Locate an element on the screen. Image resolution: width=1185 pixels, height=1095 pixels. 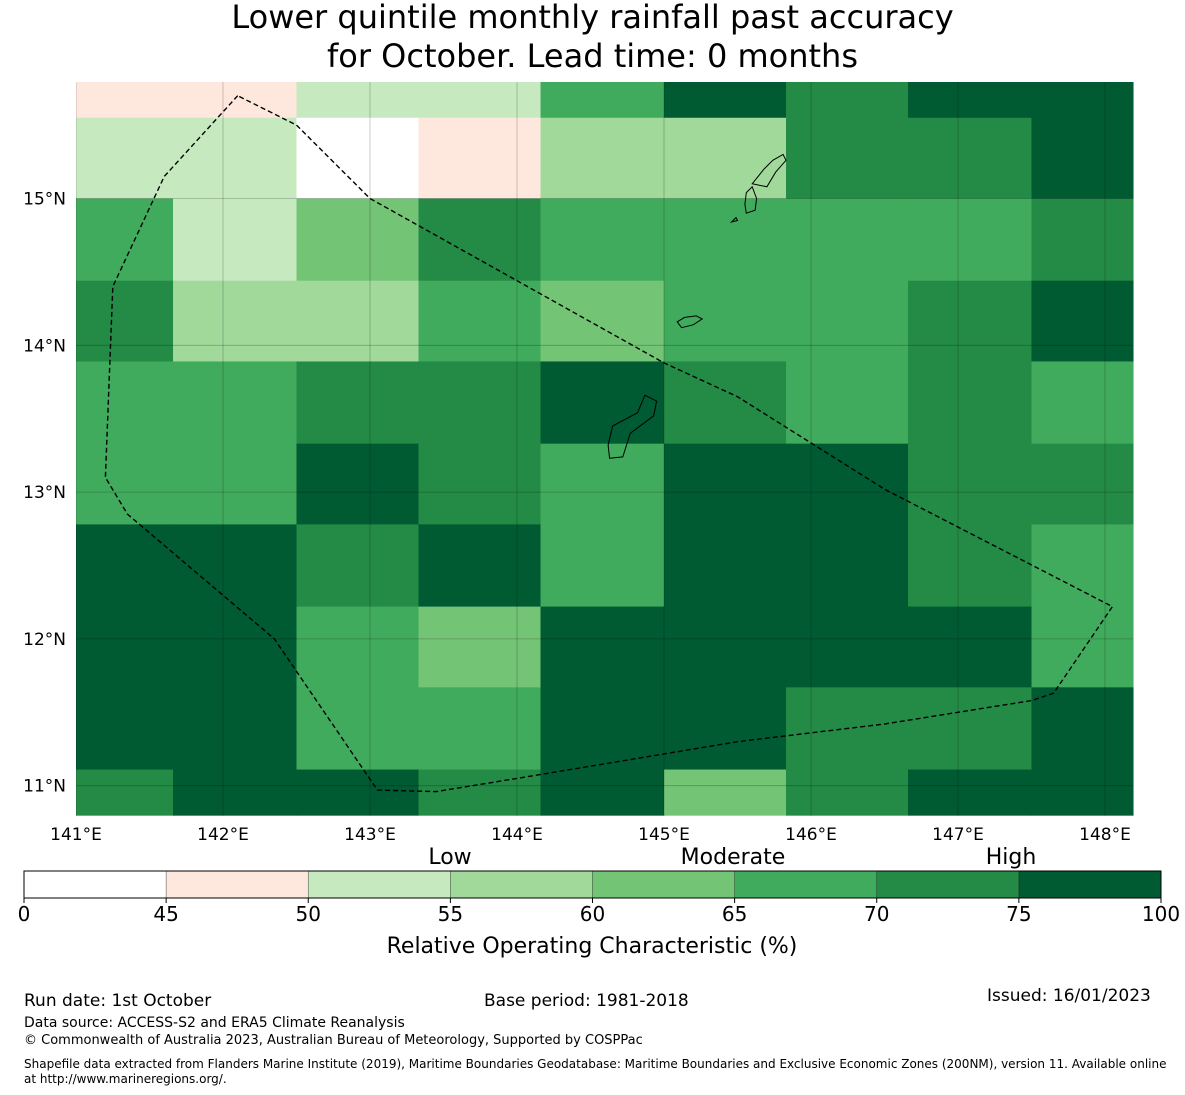
x-tick-label: 147°E is located at coordinates (958, 835).